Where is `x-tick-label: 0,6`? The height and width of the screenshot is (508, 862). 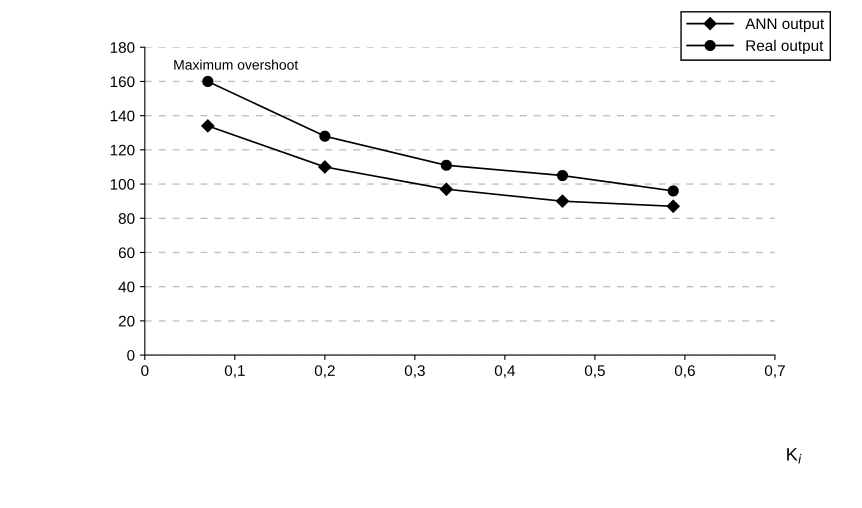
x-tick-label: 0,6 is located at coordinates (684, 371).